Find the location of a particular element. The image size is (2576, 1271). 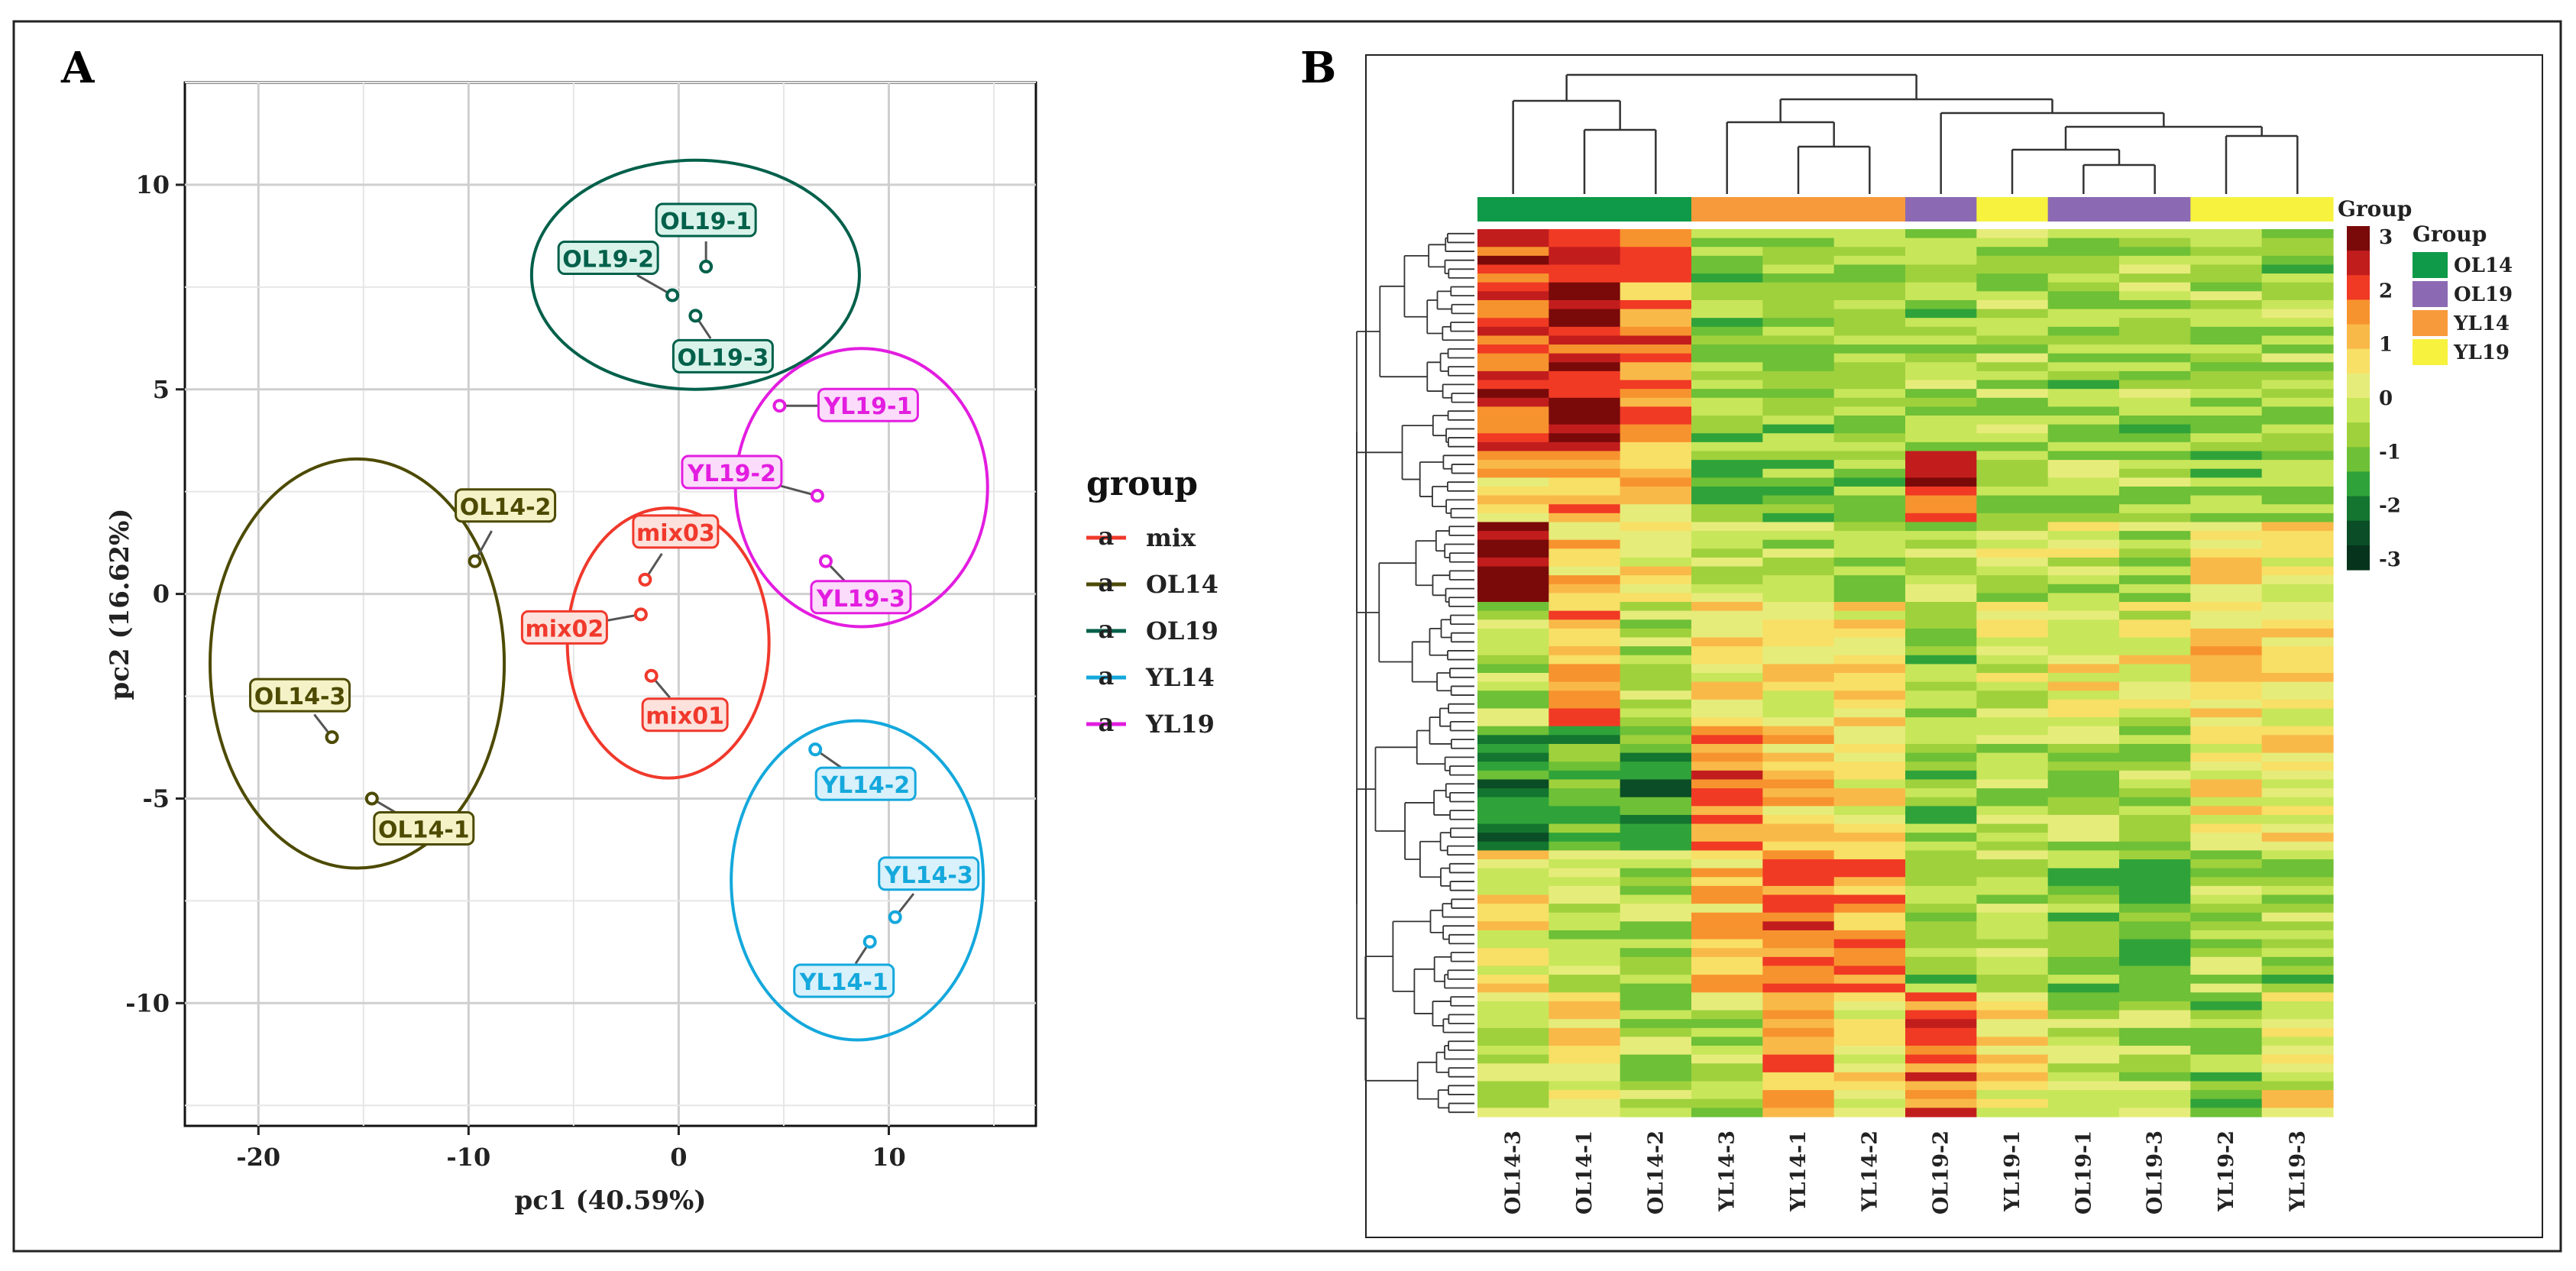

point-label-box is located at coordinates (723, 356).